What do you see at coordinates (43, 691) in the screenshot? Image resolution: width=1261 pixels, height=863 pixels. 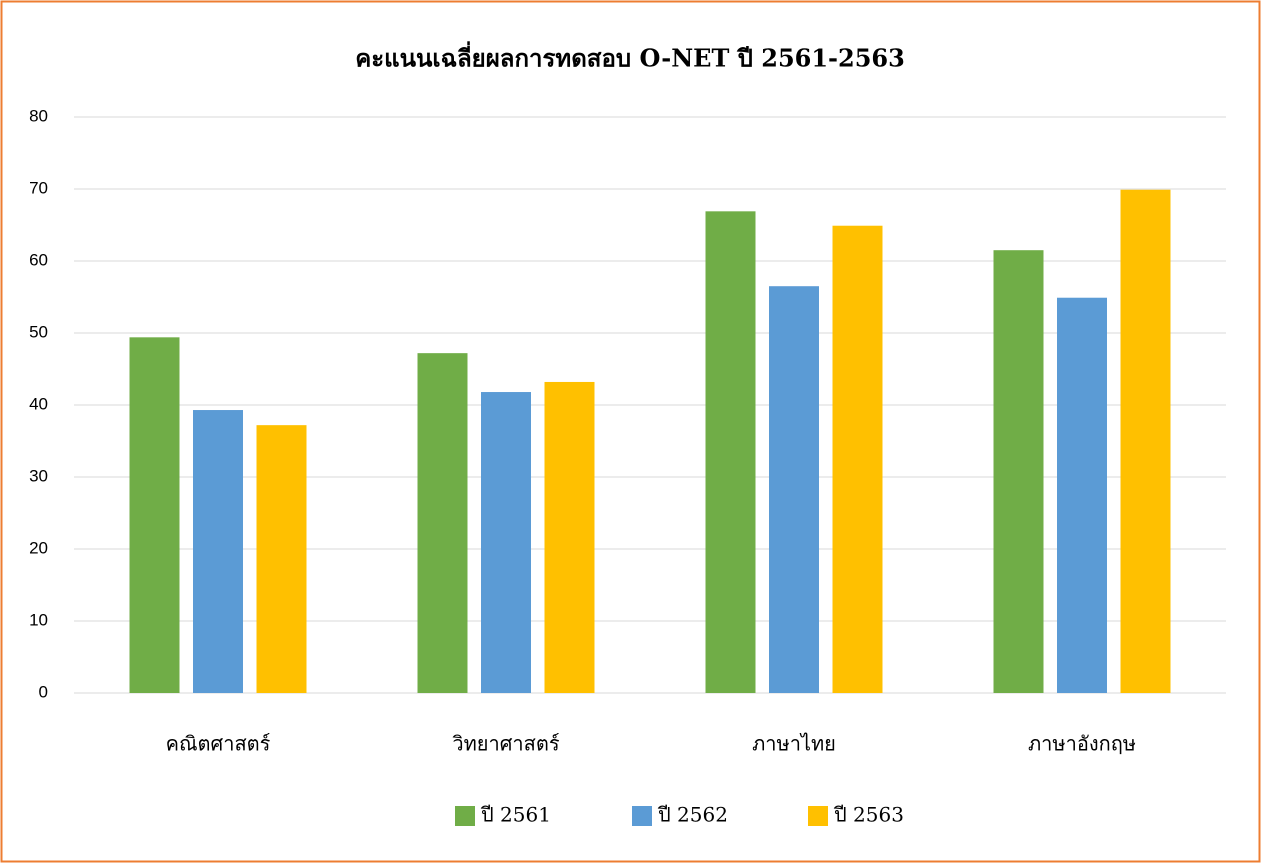 I see `y-tick-label: 0` at bounding box center [43, 691].